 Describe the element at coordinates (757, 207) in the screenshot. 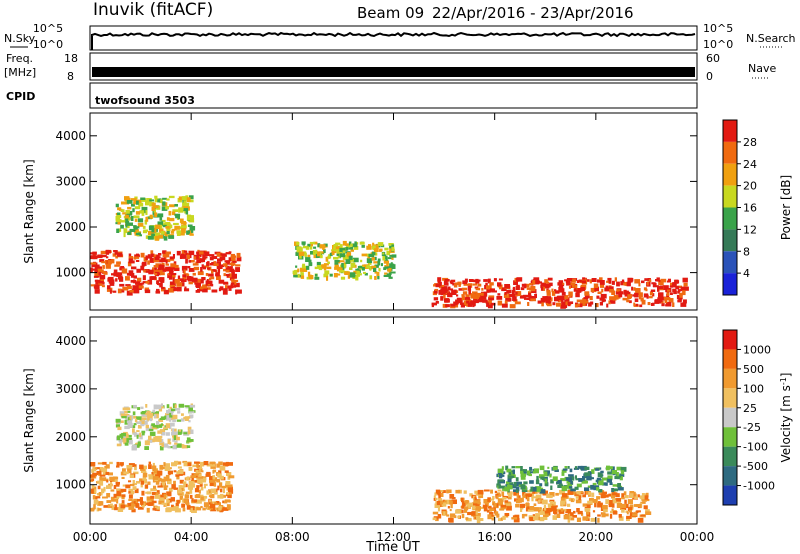

I see `colorbar: 4 8 12 16 20 24 28 Power [dB]` at that location.